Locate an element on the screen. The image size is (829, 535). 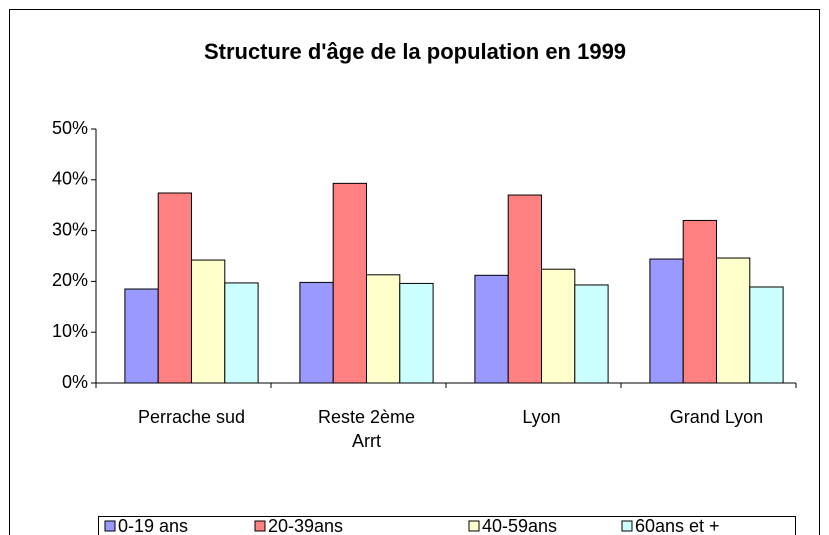
legend-label: 20-39ans is located at coordinates (305, 525).